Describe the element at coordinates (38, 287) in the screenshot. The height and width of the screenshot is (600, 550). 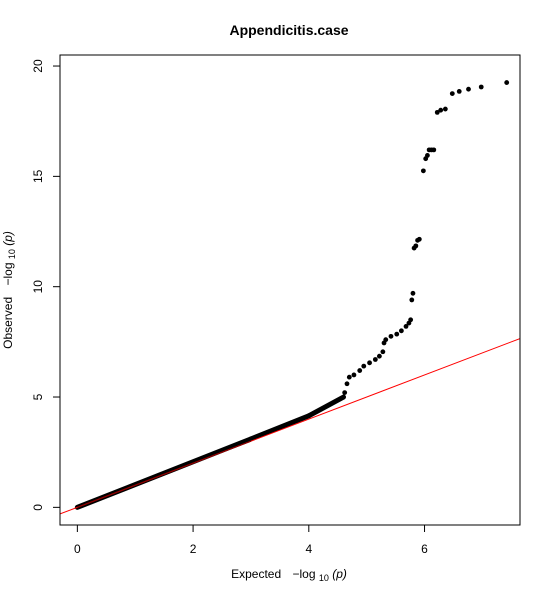
I see `y-tick-label: 10` at that location.